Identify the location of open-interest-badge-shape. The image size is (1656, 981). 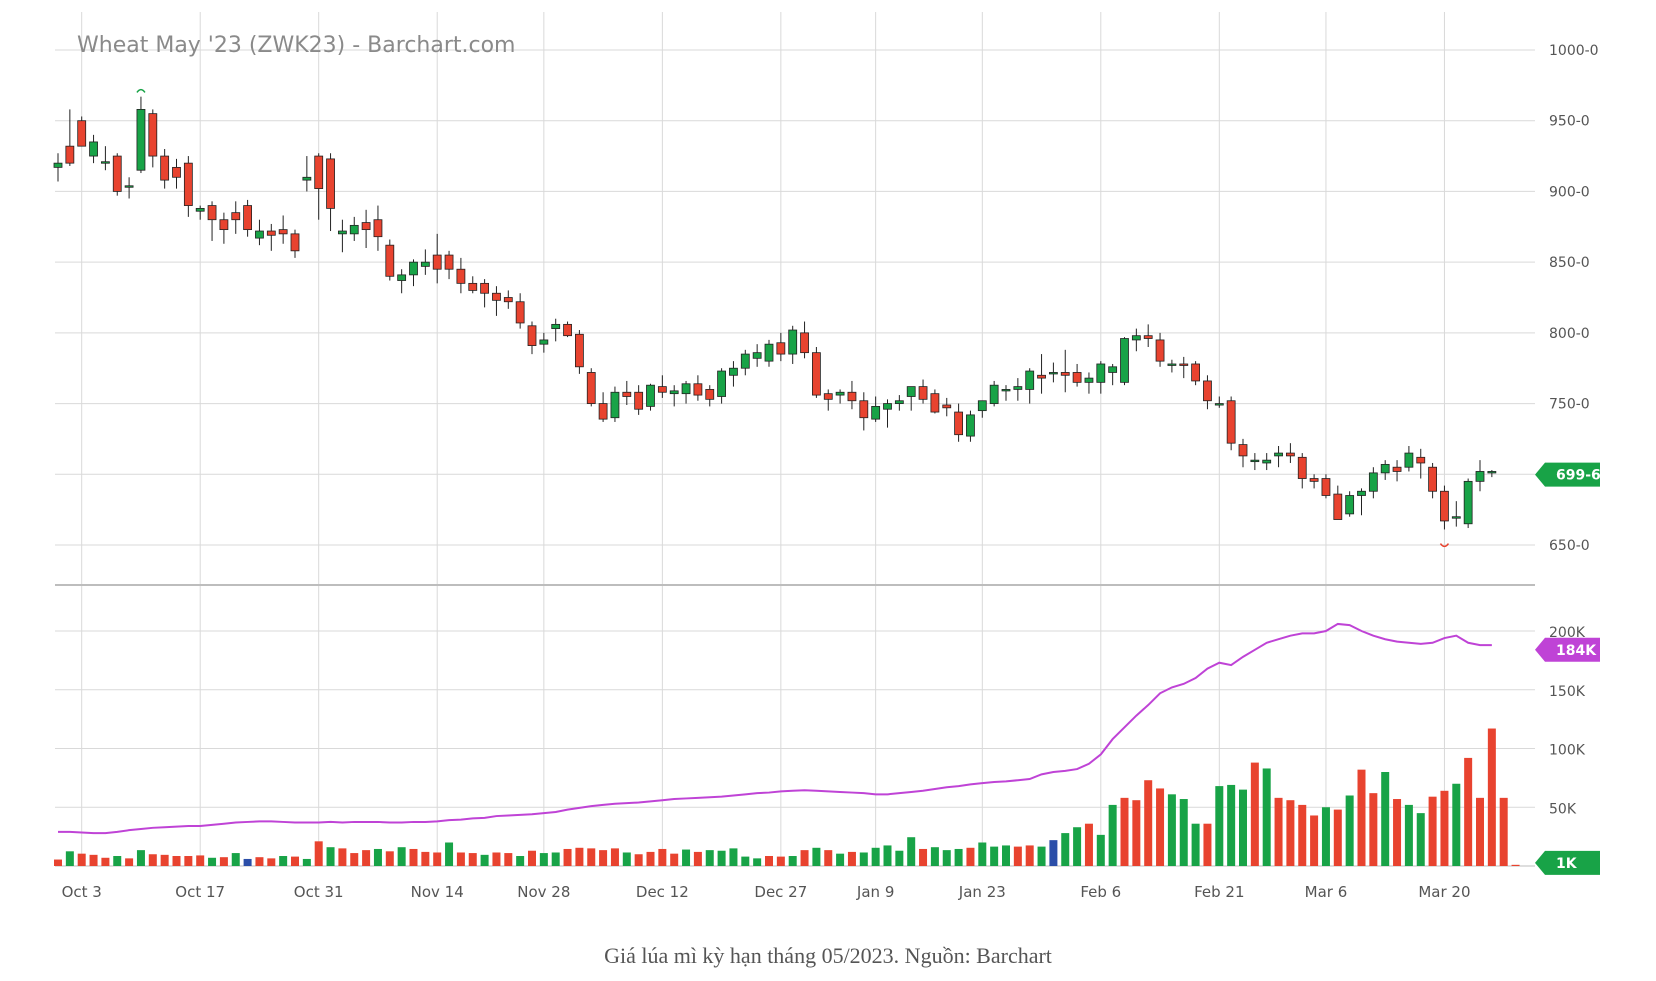
(1567, 649).